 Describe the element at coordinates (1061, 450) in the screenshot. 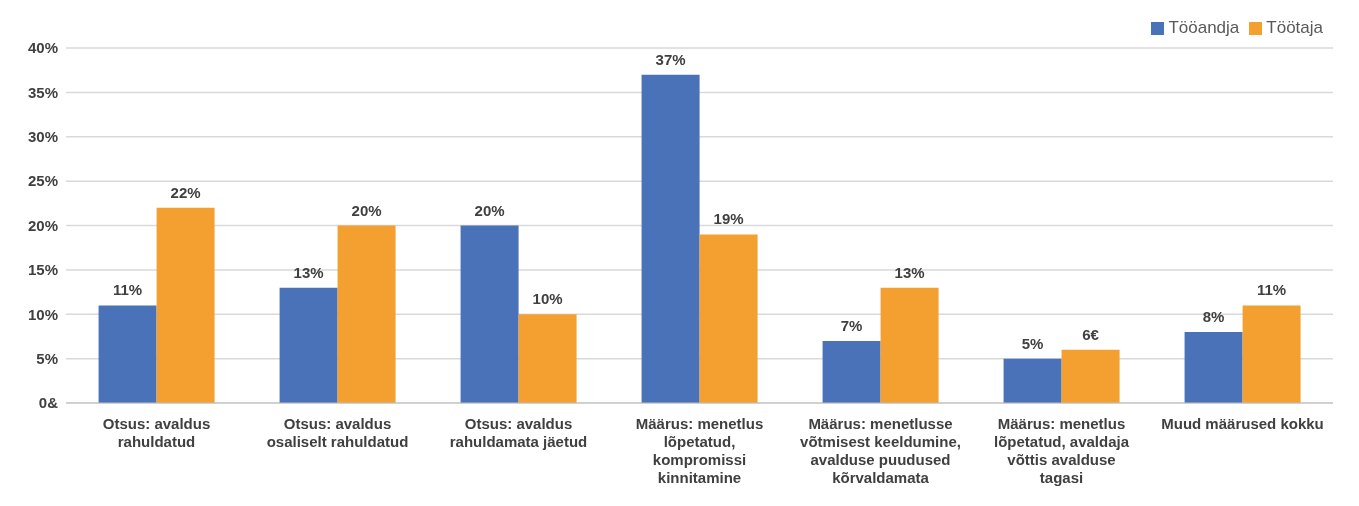

I see `x-tick-label: Määrus: menetlus lõpetatud, avaldaja võttis avalduse tagasi` at that location.